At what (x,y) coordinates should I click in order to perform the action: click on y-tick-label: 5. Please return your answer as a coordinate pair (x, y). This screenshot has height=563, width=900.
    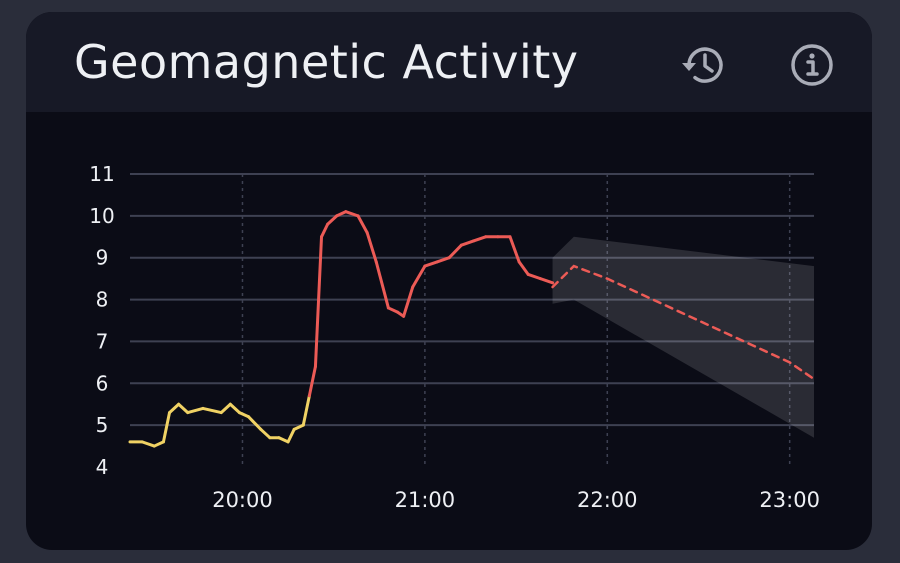
    Looking at the image, I should click on (102, 425).